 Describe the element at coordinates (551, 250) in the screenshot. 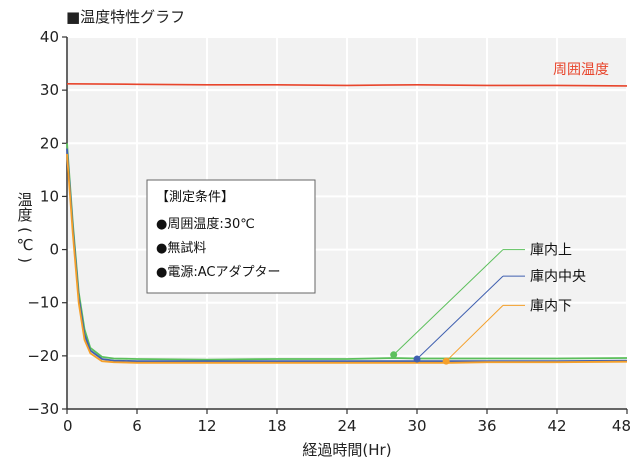

I see `series-label: 庫内上` at that location.